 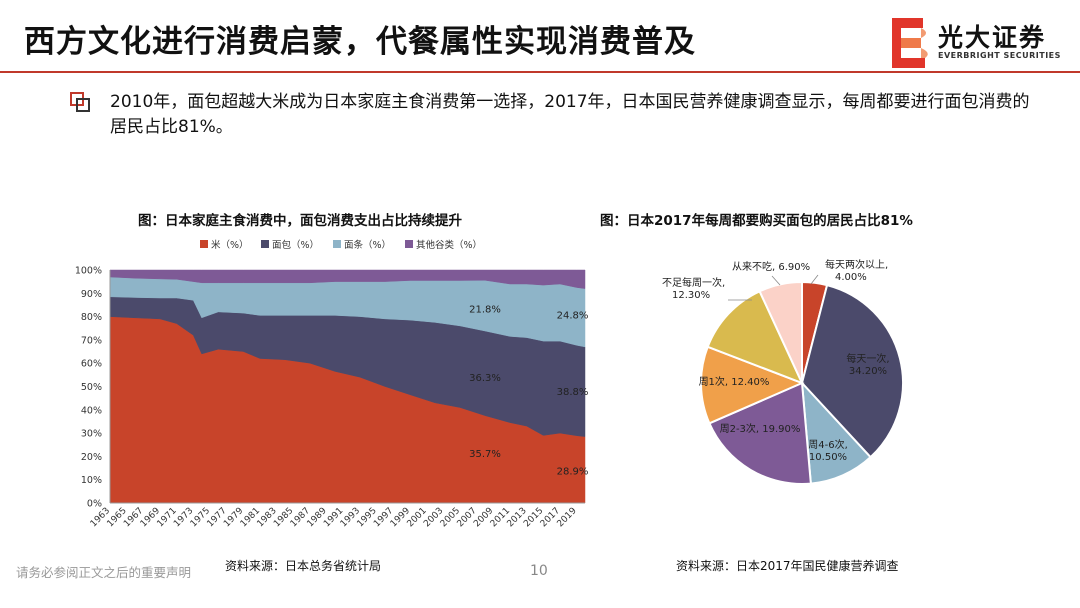 I want to click on everbright-logo-icon, so click(x=910, y=43).